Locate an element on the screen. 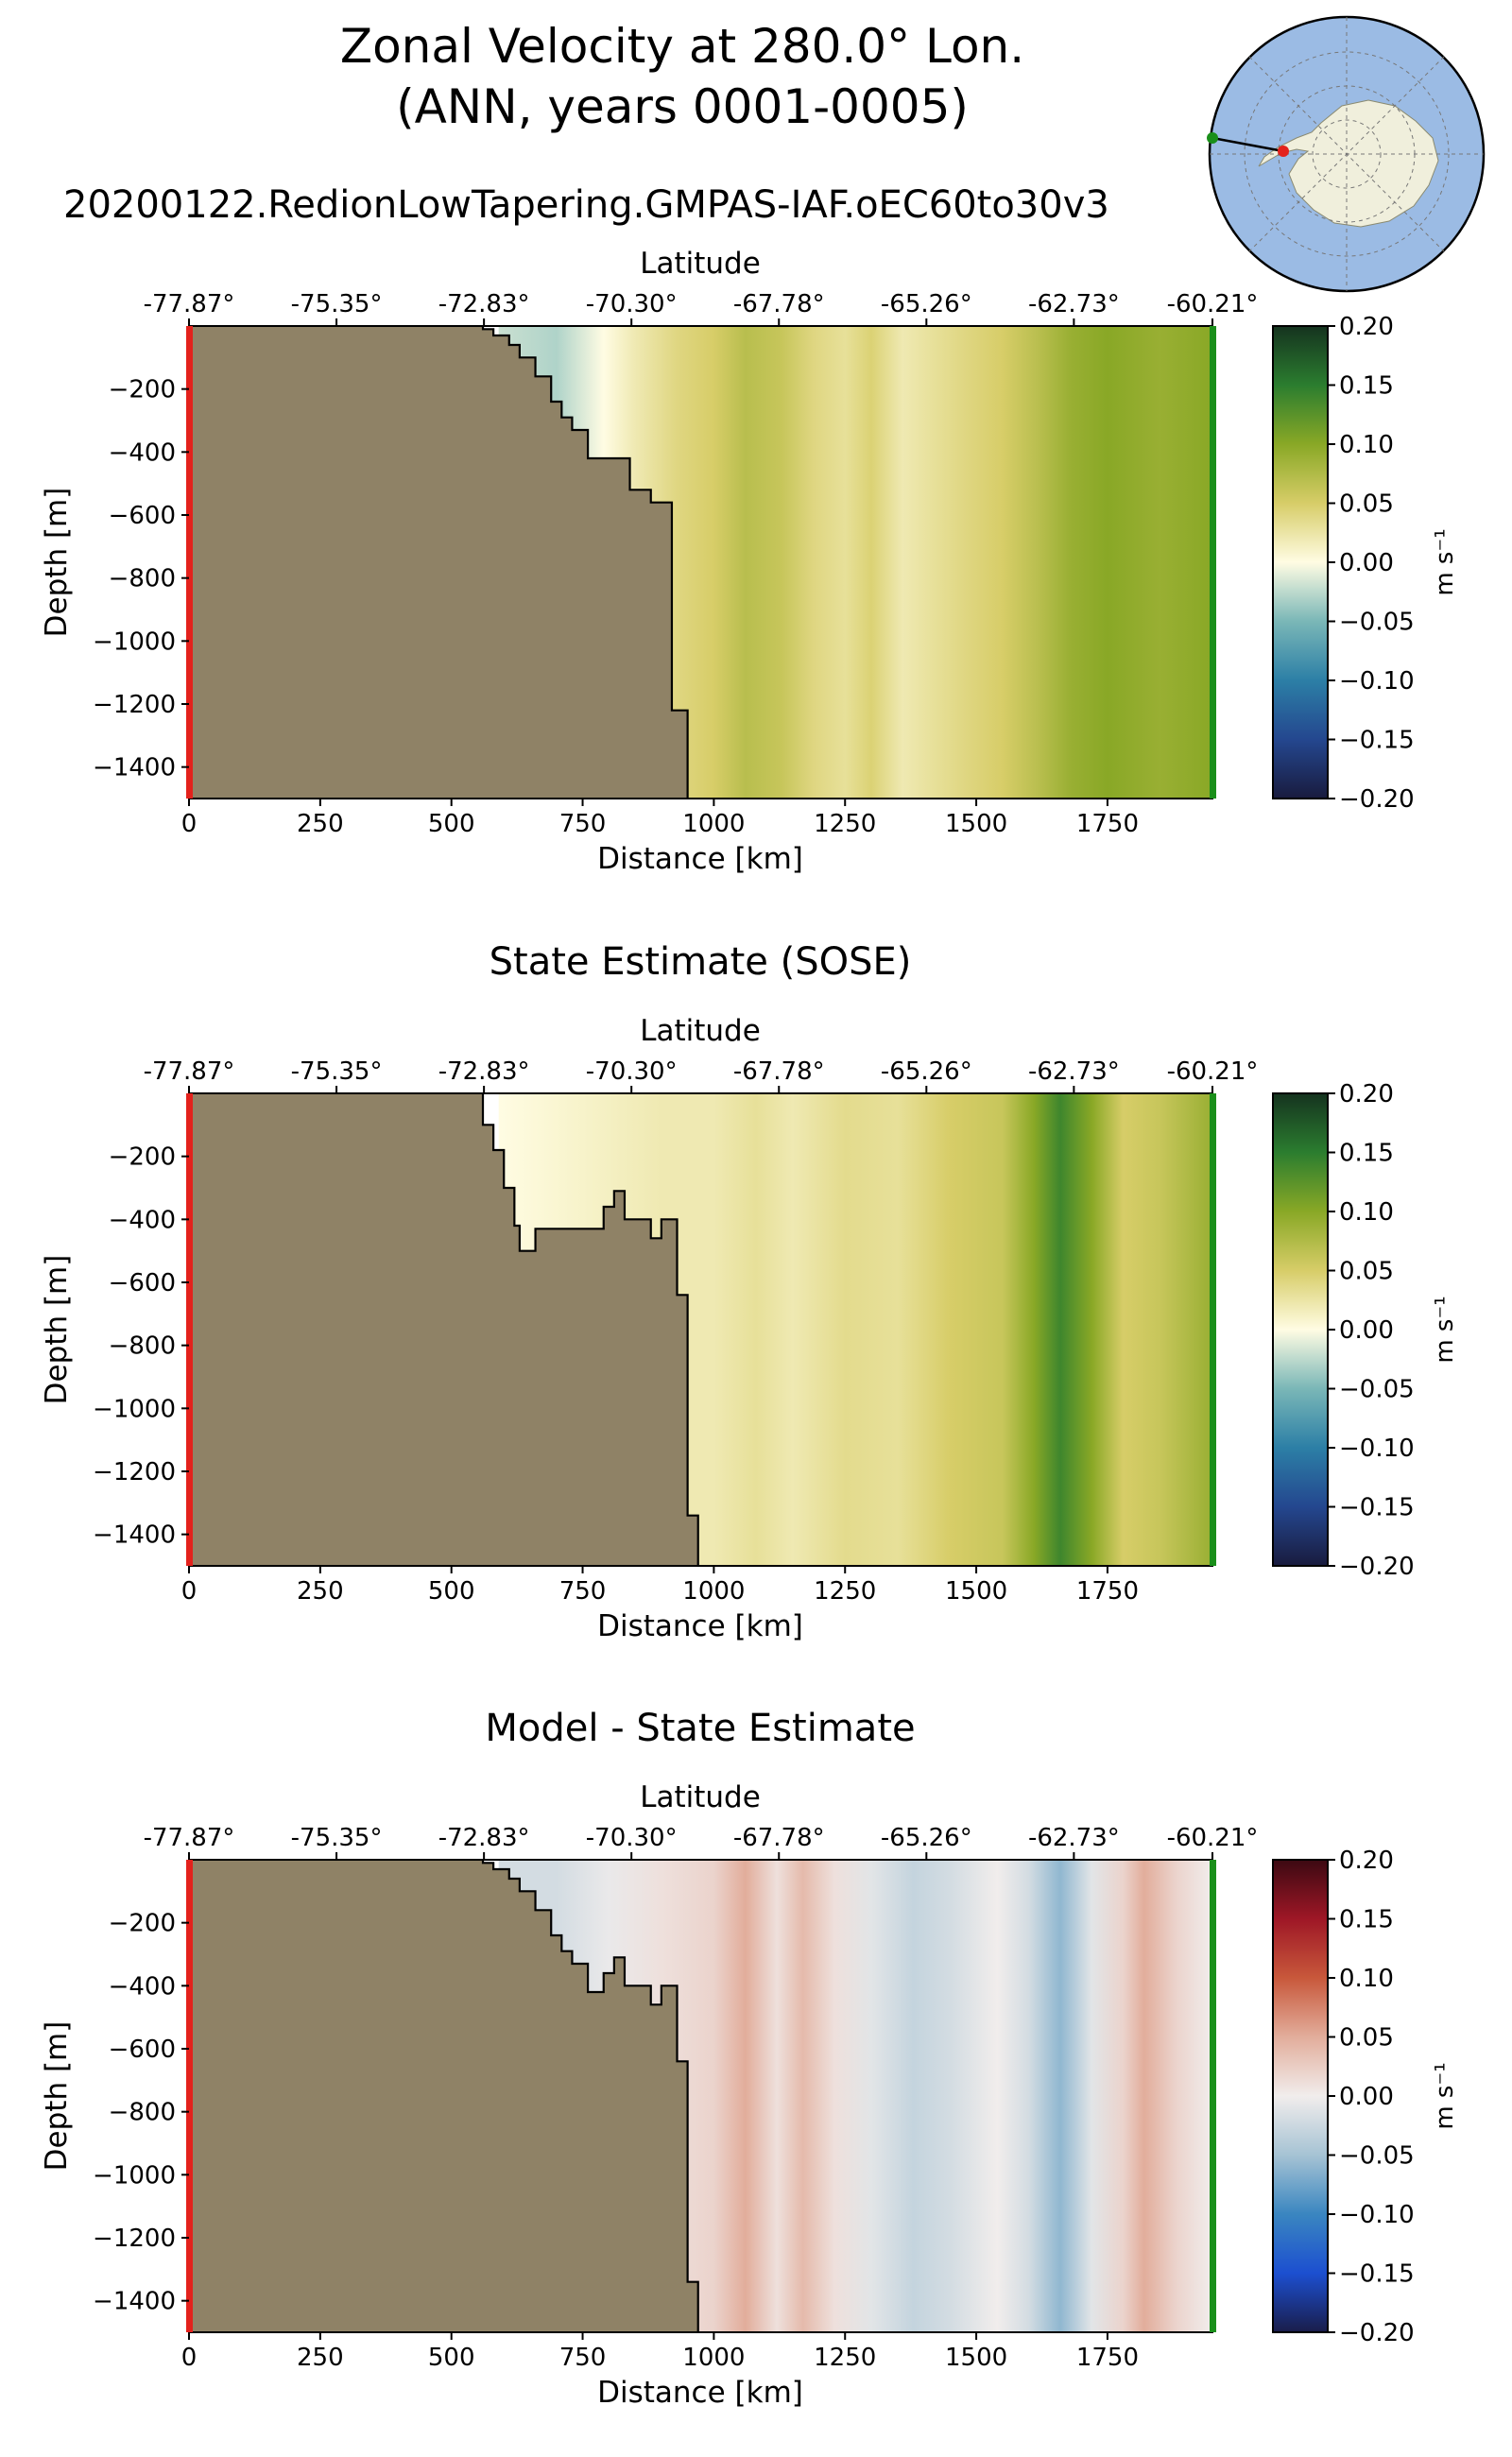 This screenshot has height=2457, width=1512. colorbar is located at coordinates (1300, 562).